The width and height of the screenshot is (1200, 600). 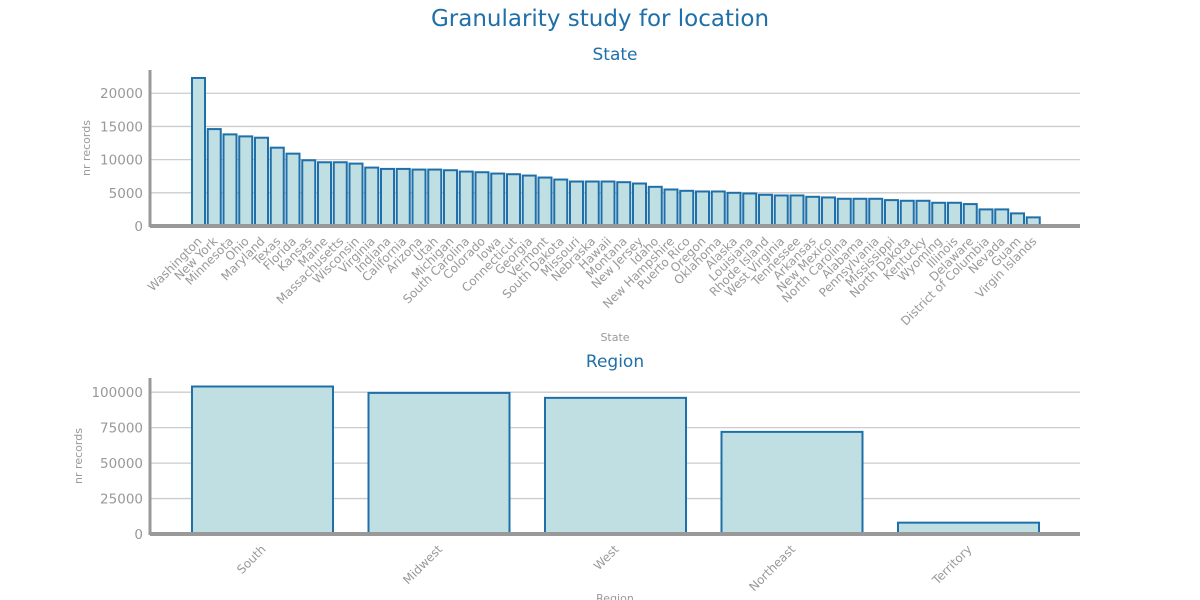 What do you see at coordinates (615, 596) in the screenshot?
I see `region-x-axis-label: Region` at bounding box center [615, 596].